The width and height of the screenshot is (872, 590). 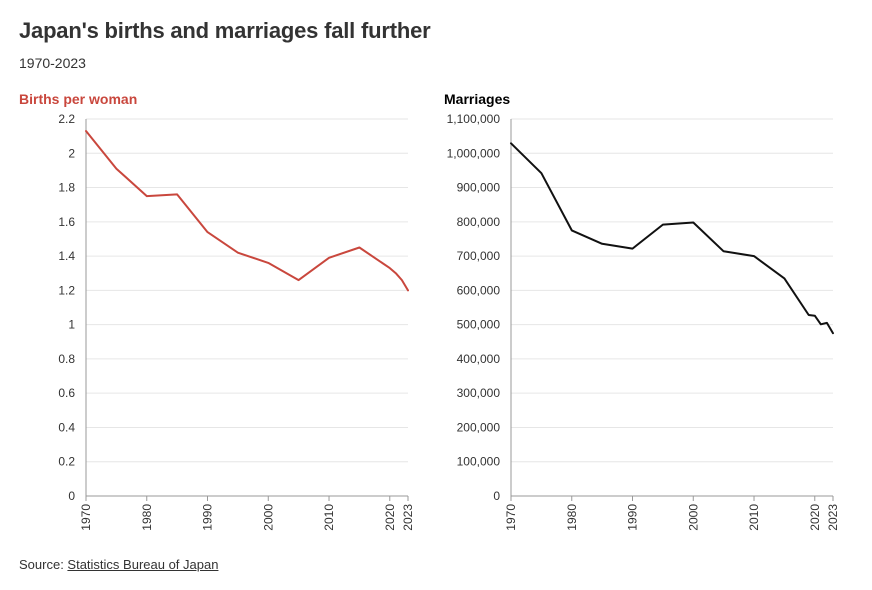 What do you see at coordinates (511, 517) in the screenshot?
I see `marriages-x-tick-label: 1970` at bounding box center [511, 517].